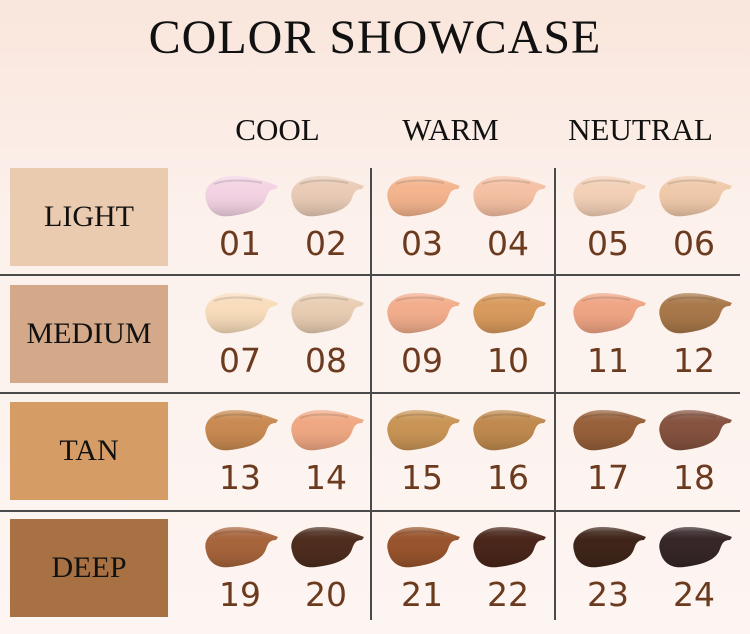 The height and width of the screenshot is (634, 750). I want to click on shade-23: 23, so click(611, 573).